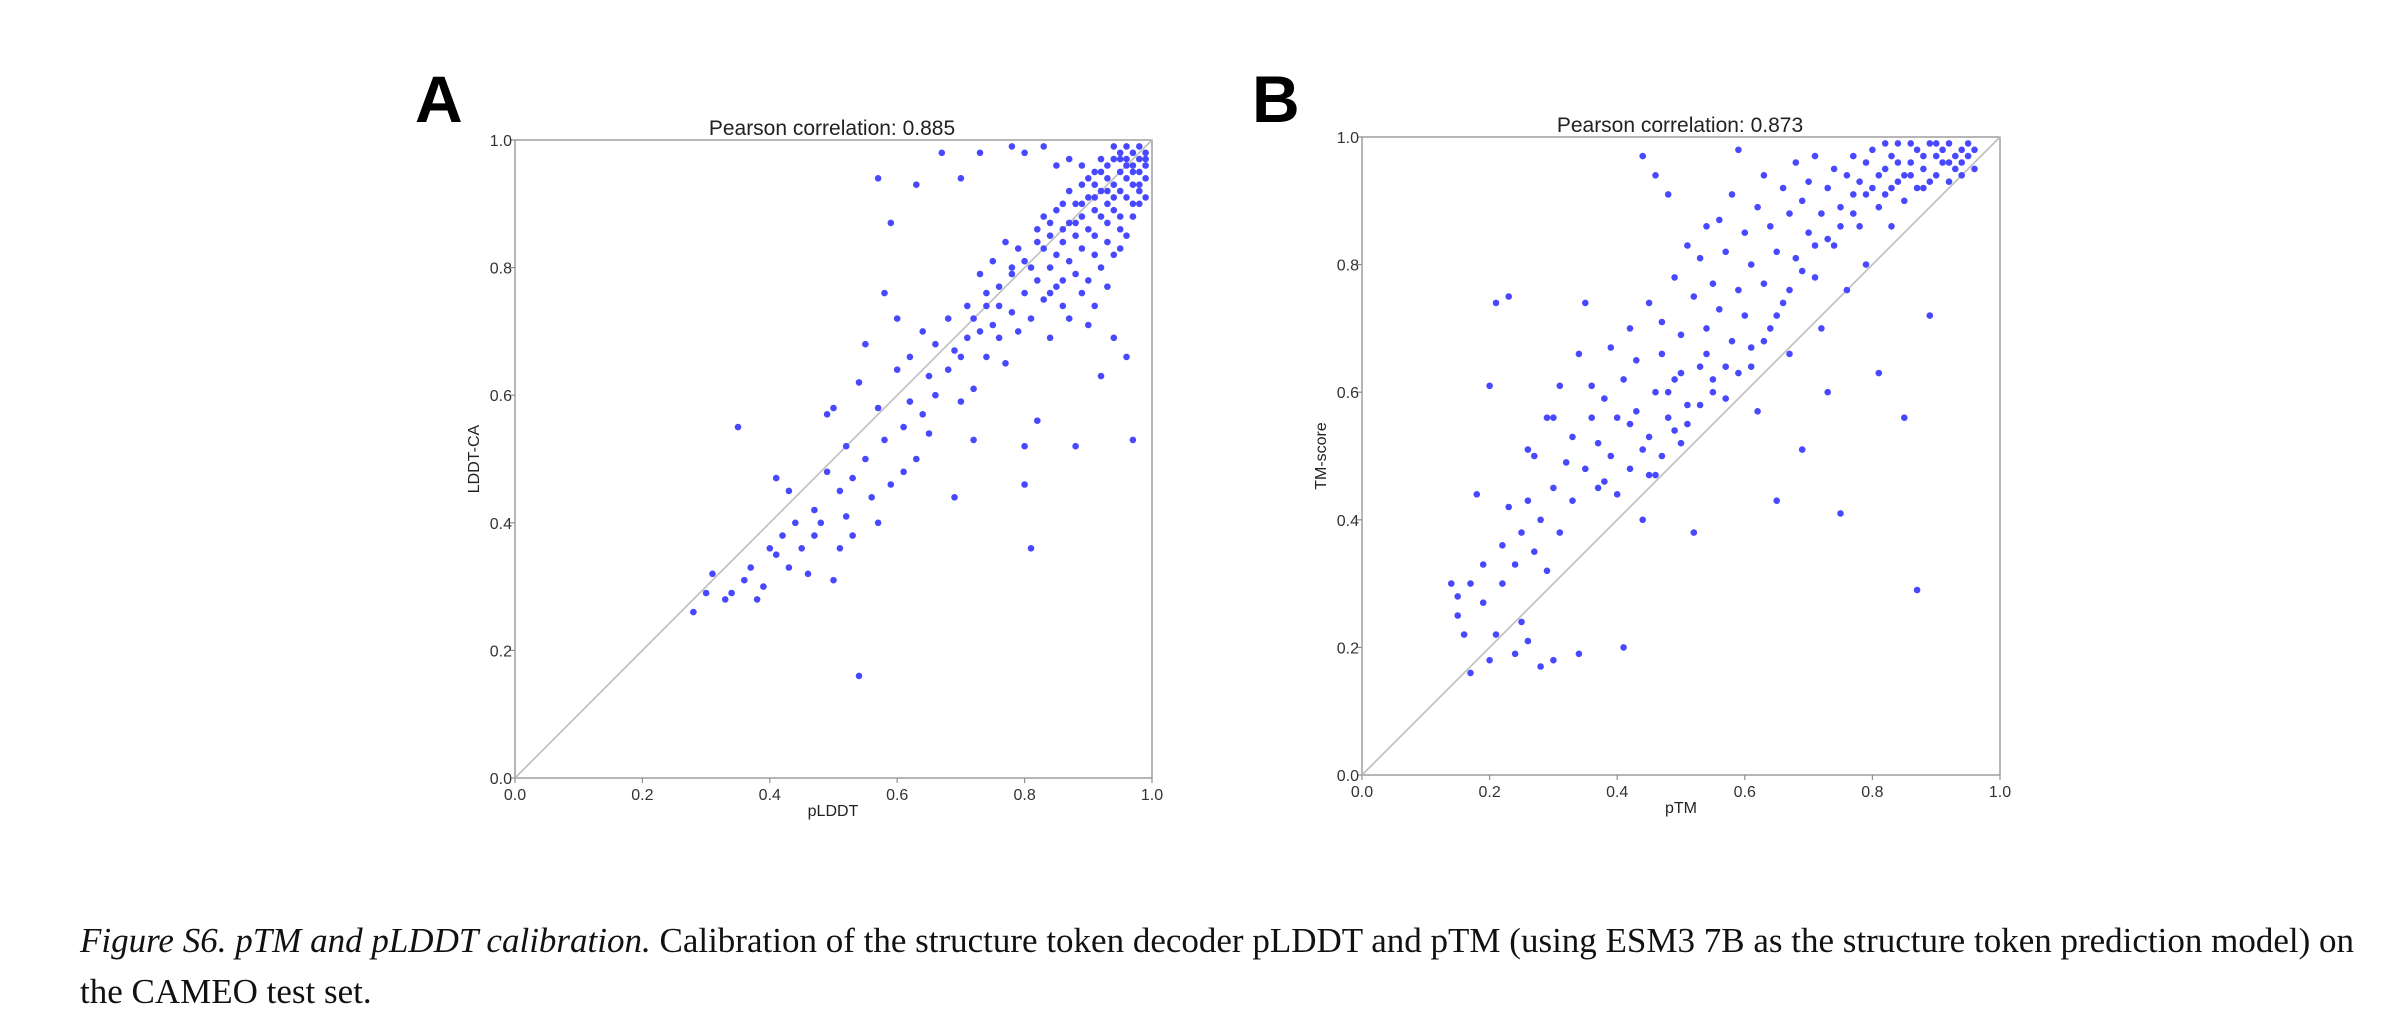  Describe the element at coordinates (897, 795) in the screenshot. I see `x-tick-label-a-3: 0.6` at that location.